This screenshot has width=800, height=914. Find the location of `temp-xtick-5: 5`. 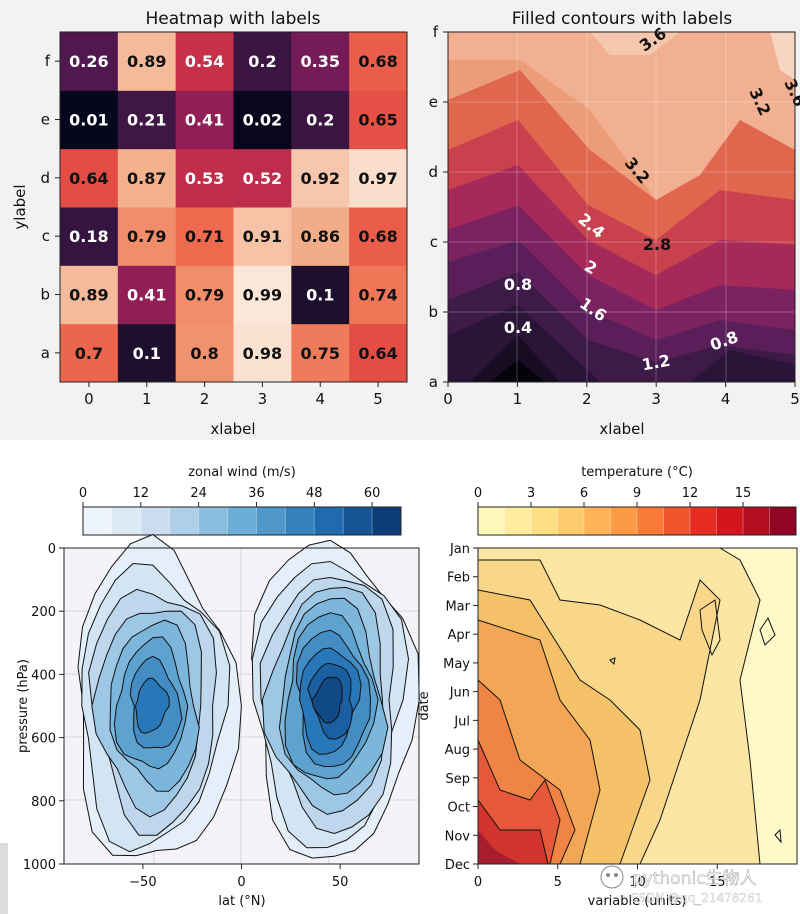

temp-xtick-5: 5 is located at coordinates (558, 882).